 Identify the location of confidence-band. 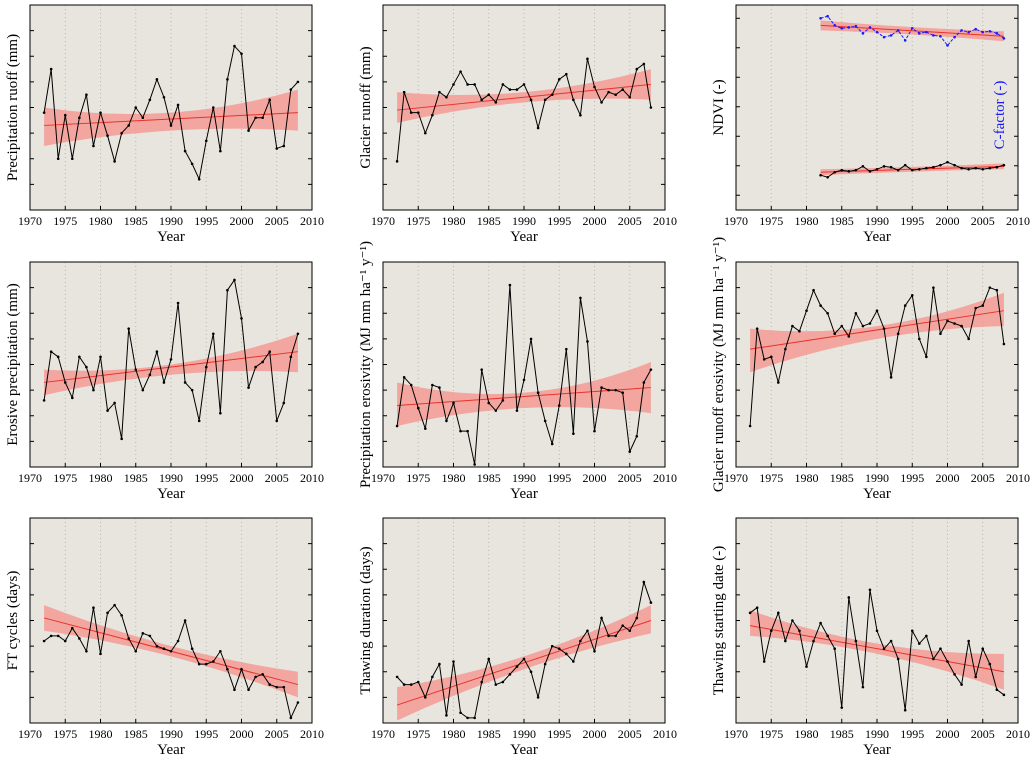
(877, 650).